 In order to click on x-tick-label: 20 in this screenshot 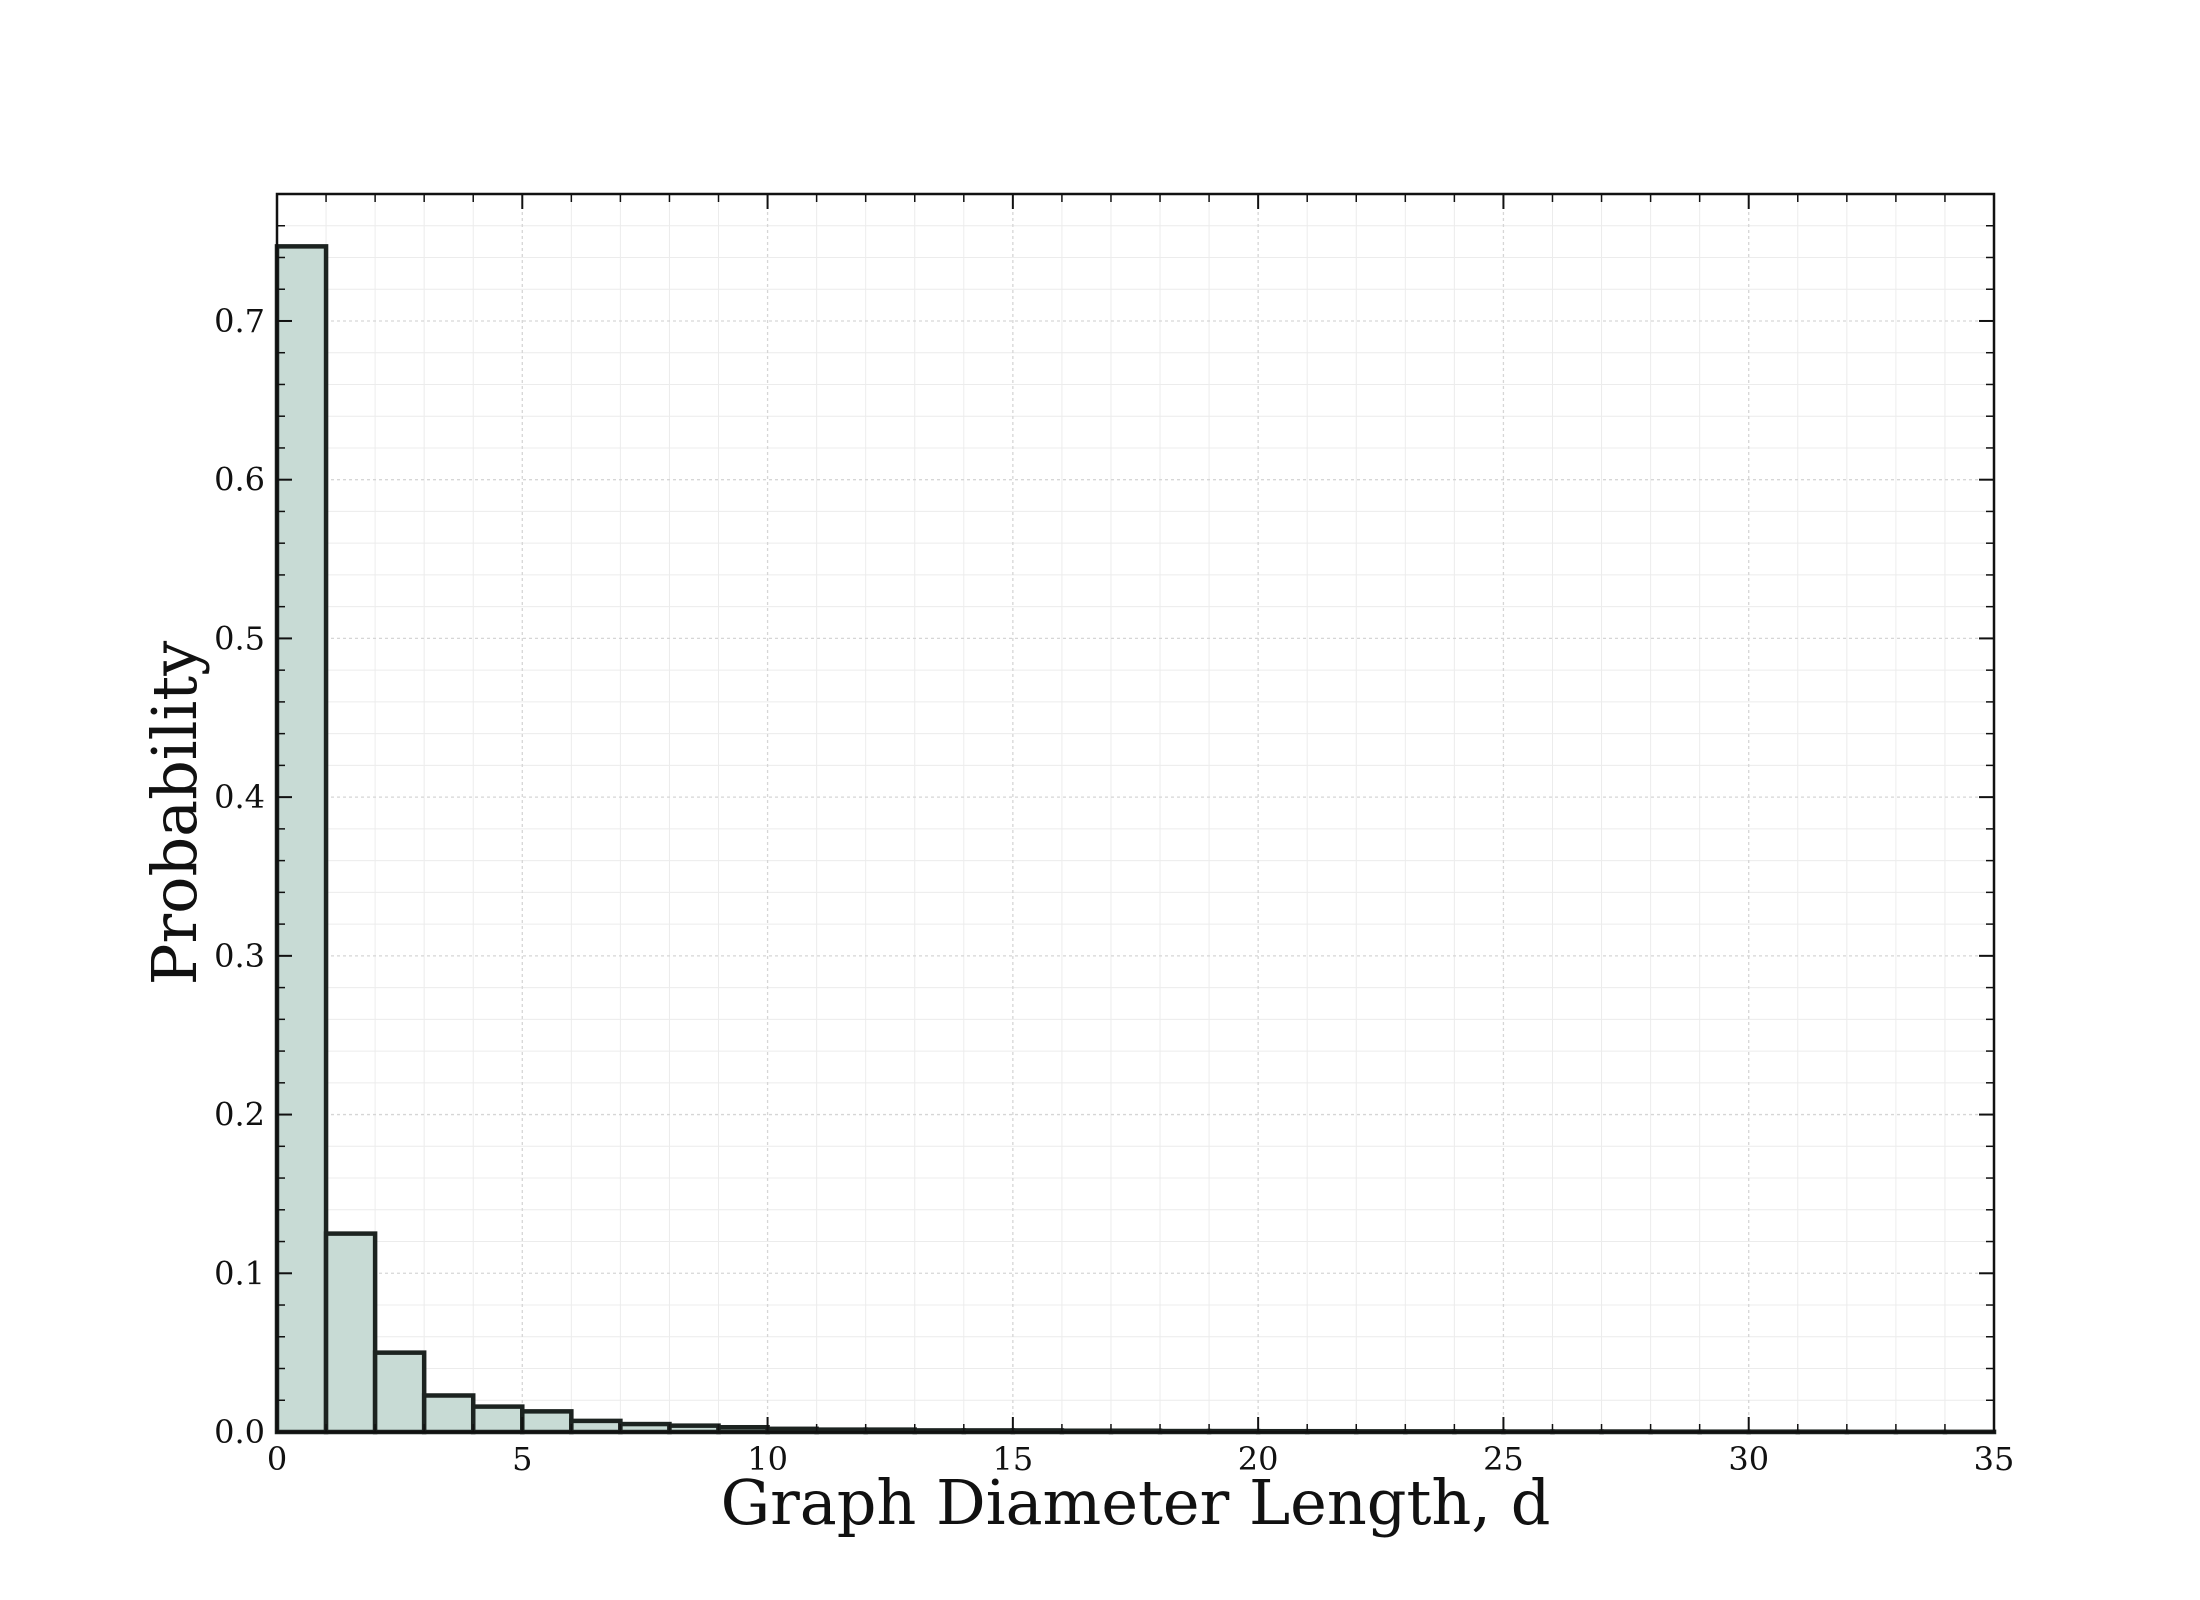, I will do `click(1258, 1459)`.